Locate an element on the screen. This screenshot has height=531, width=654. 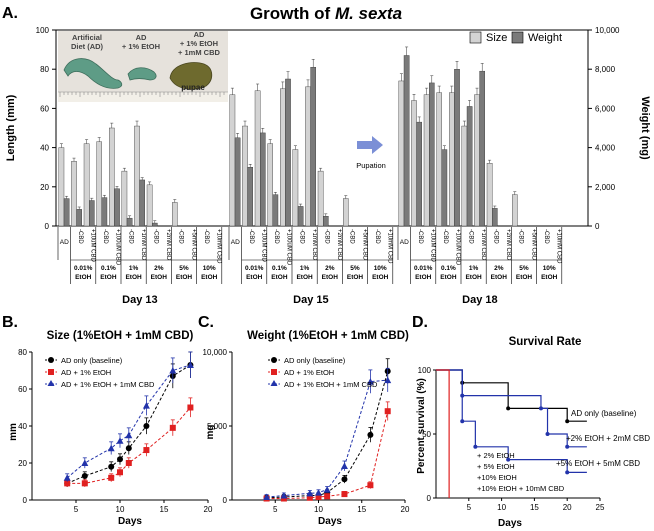
category-label: +100uM CBD is located at coordinates (289, 247).